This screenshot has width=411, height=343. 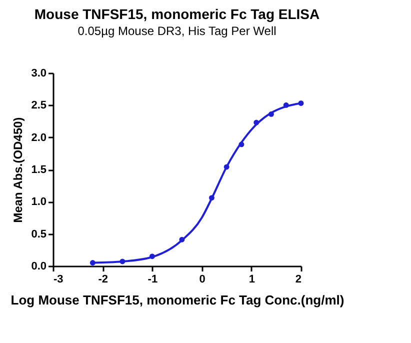 What do you see at coordinates (38, 74) in the screenshot?
I see `y-tick-label: 3.0` at bounding box center [38, 74].